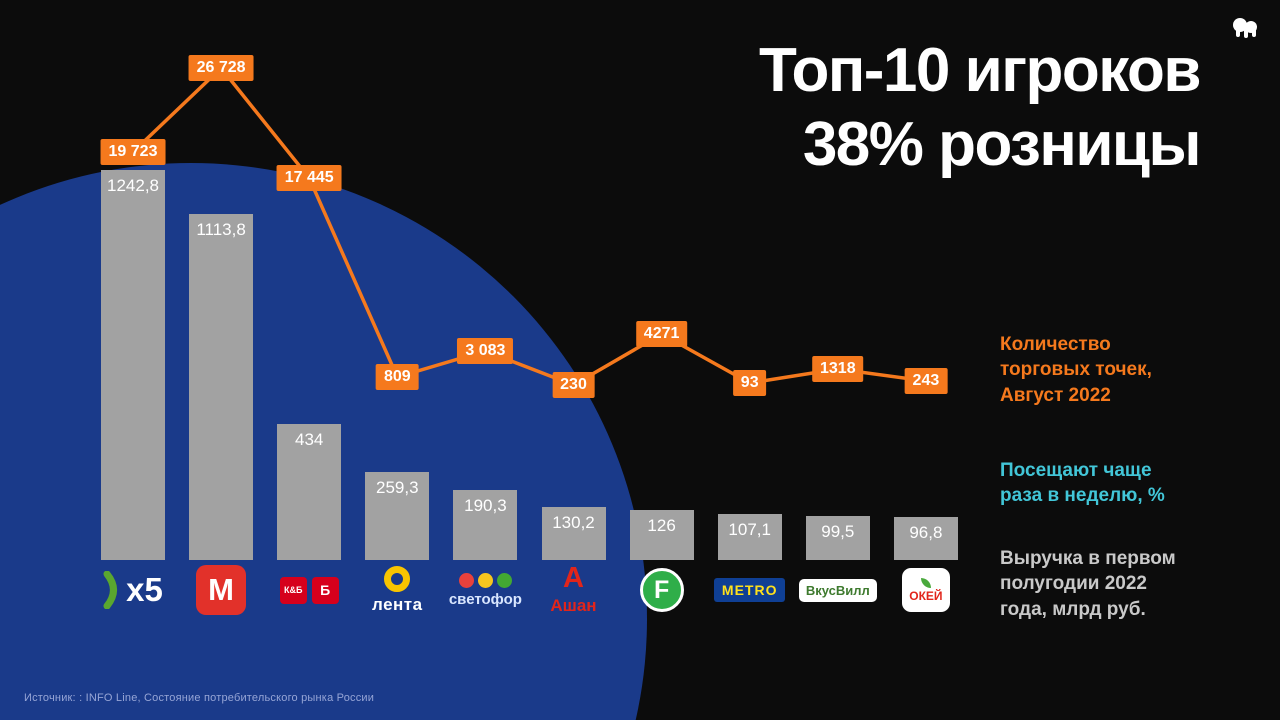 This screenshot has width=1280, height=720. Describe the element at coordinates (749, 383) in the screenshot. I see `store-count-label-8: 93` at that location.